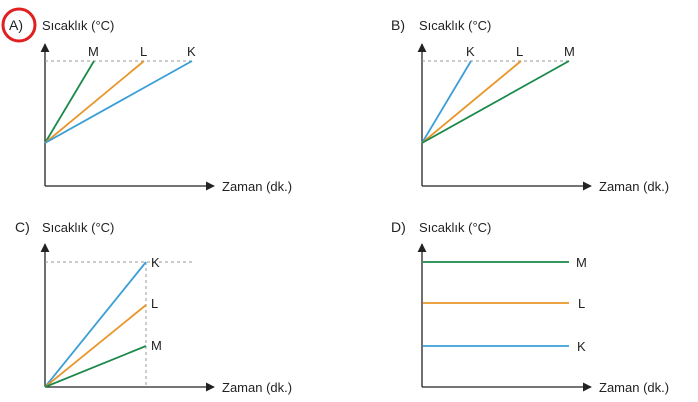  Describe the element at coordinates (16, 25) in the screenshot. I see `option-label: A)` at that location.